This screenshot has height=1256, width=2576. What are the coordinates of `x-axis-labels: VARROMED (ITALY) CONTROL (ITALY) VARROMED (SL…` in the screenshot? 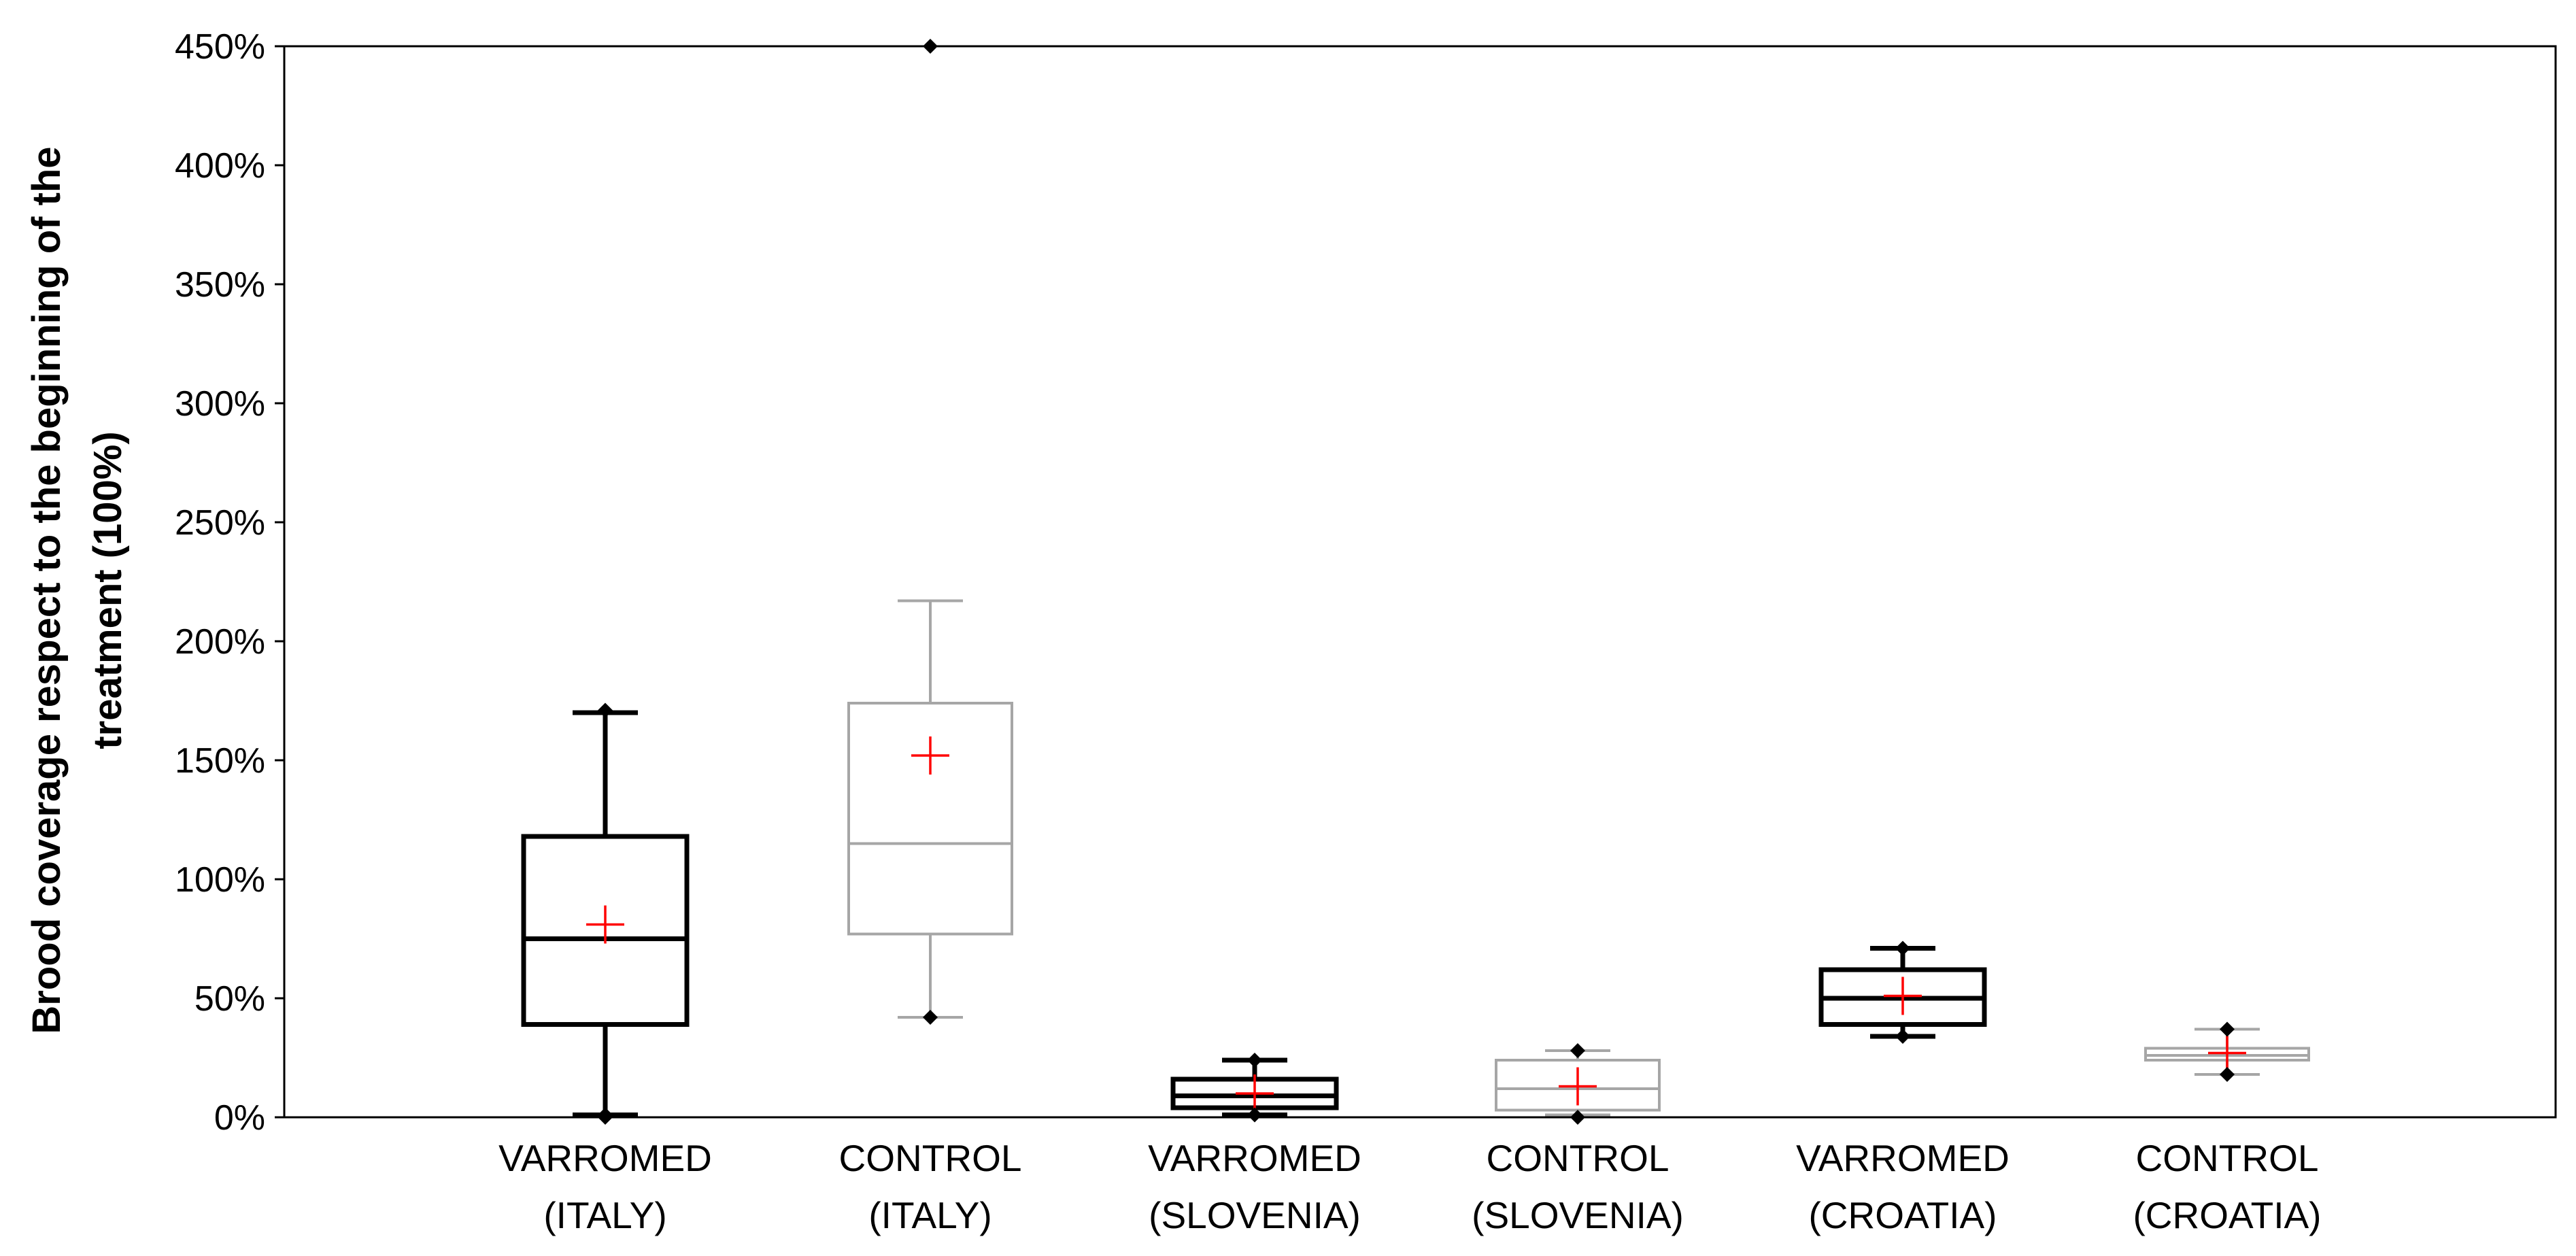 It's located at (1409, 1186).